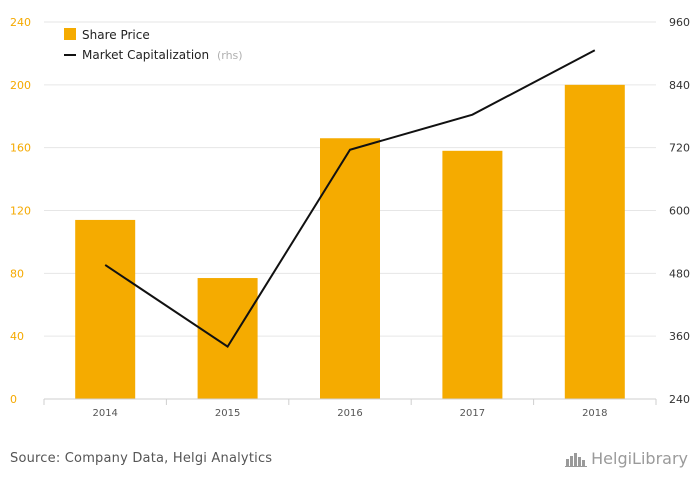 This screenshot has width=700, height=483. Describe the element at coordinates (679, 22) in the screenshot. I see `right-tick-label: 960` at that location.